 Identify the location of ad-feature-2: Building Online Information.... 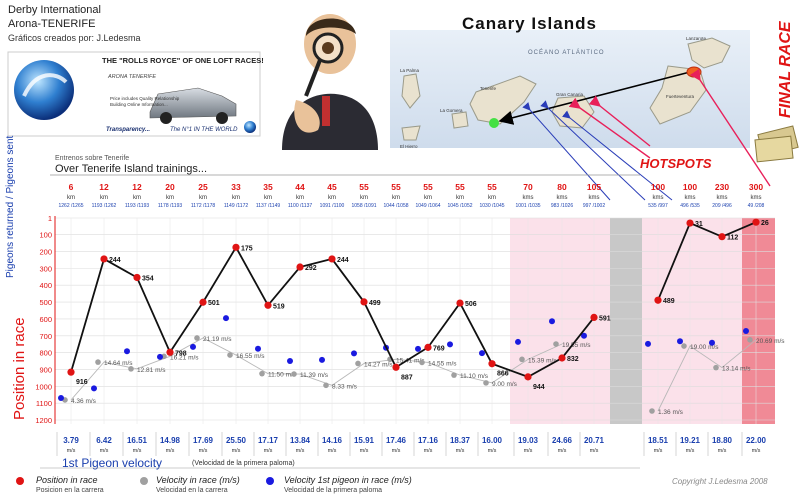
(139, 104).